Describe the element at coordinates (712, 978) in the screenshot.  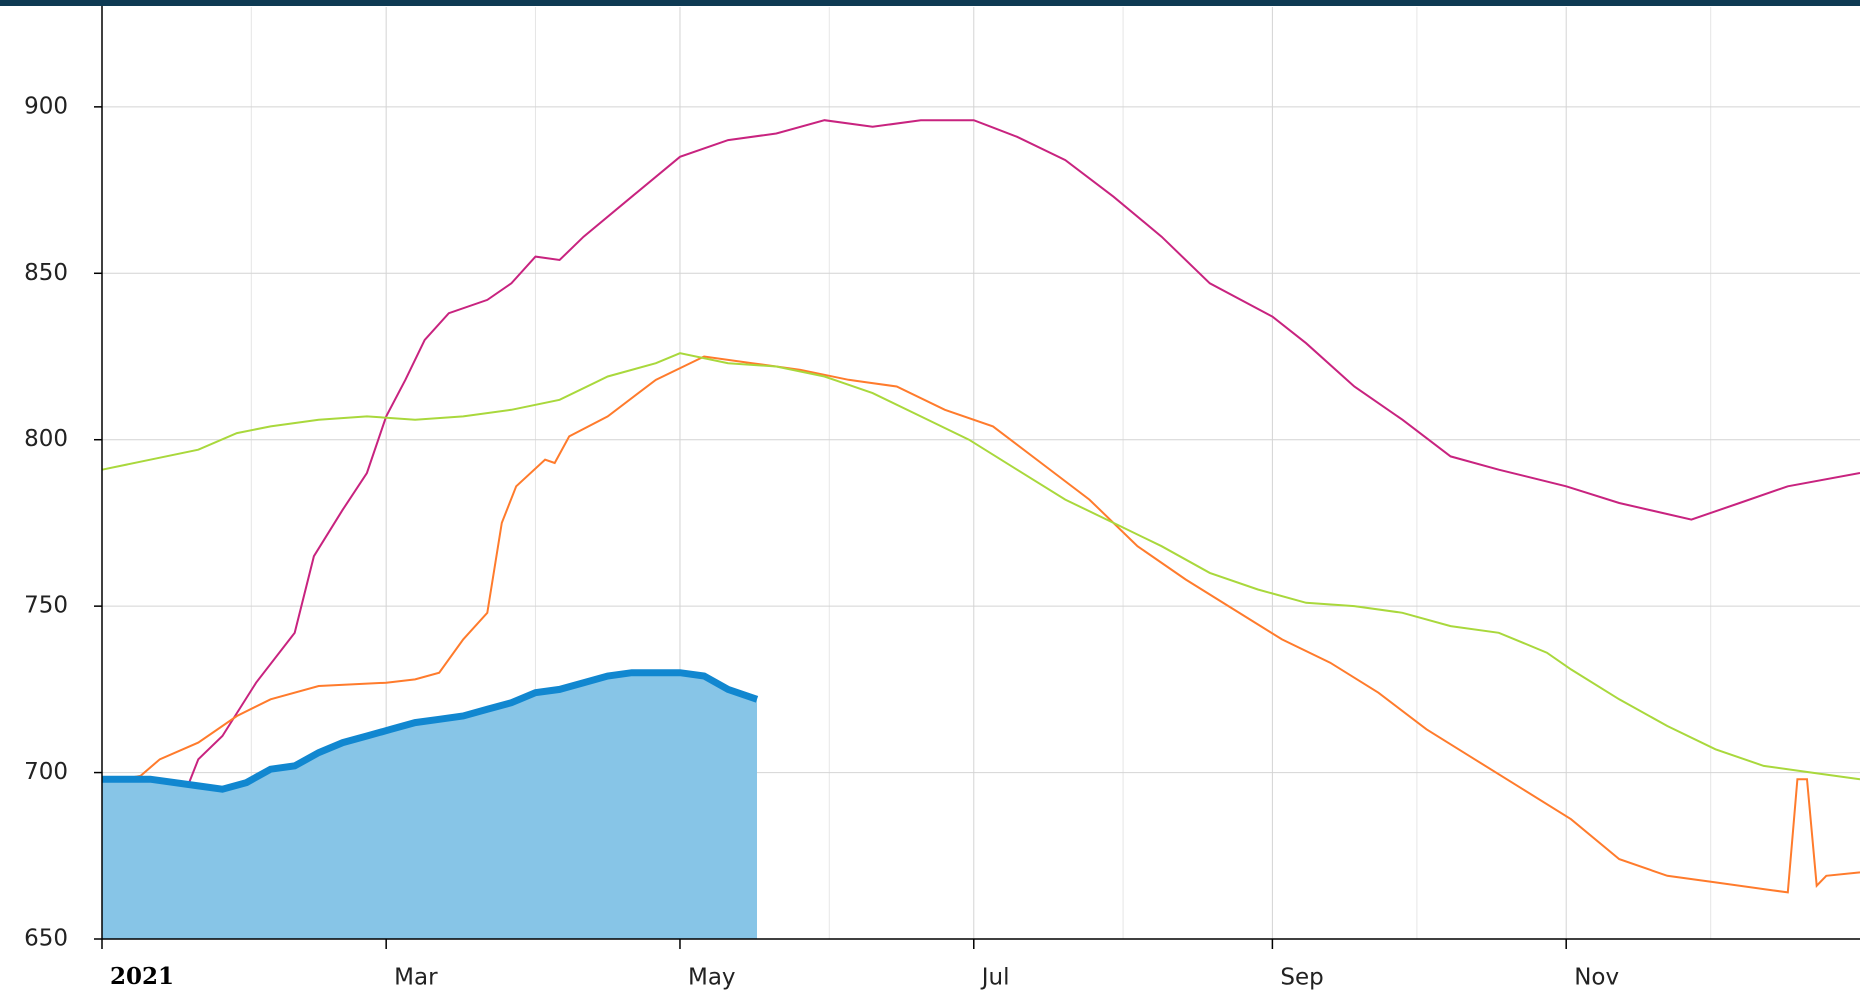
I see `x-tick-label: May` at that location.